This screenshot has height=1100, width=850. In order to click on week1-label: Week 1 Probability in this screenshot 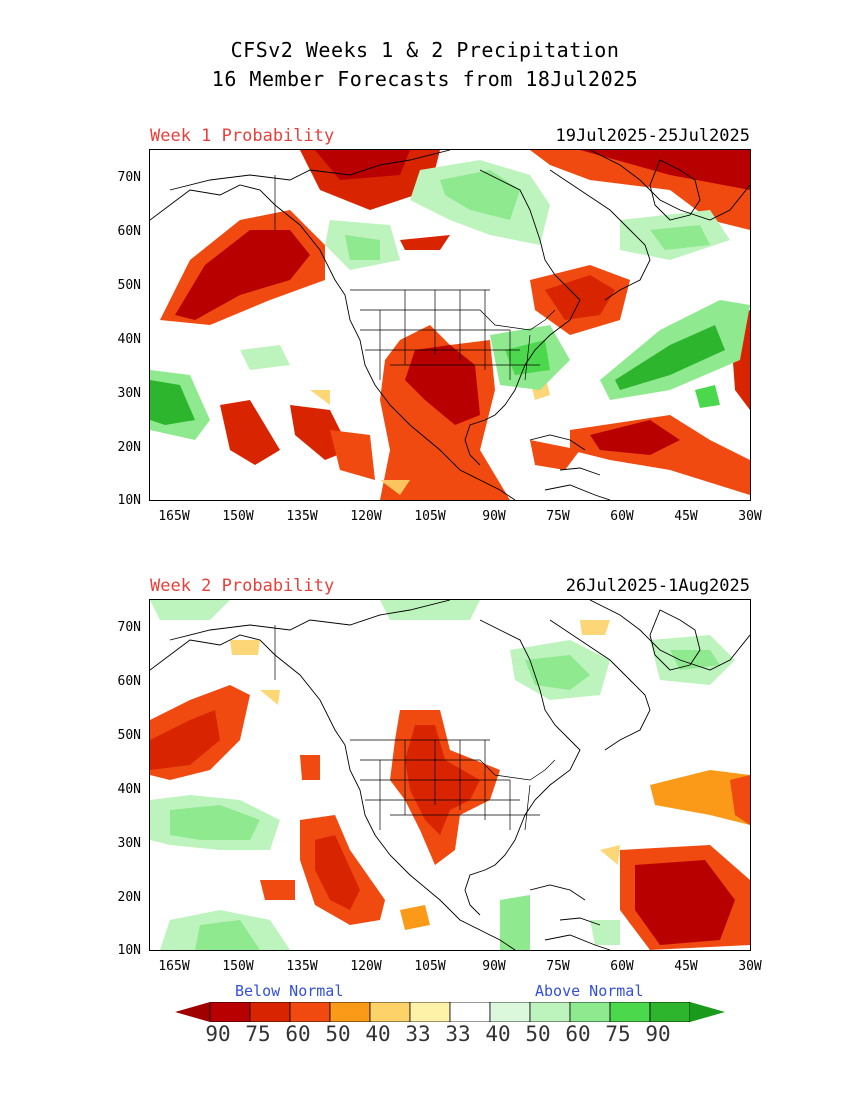, I will do `click(242, 136)`.